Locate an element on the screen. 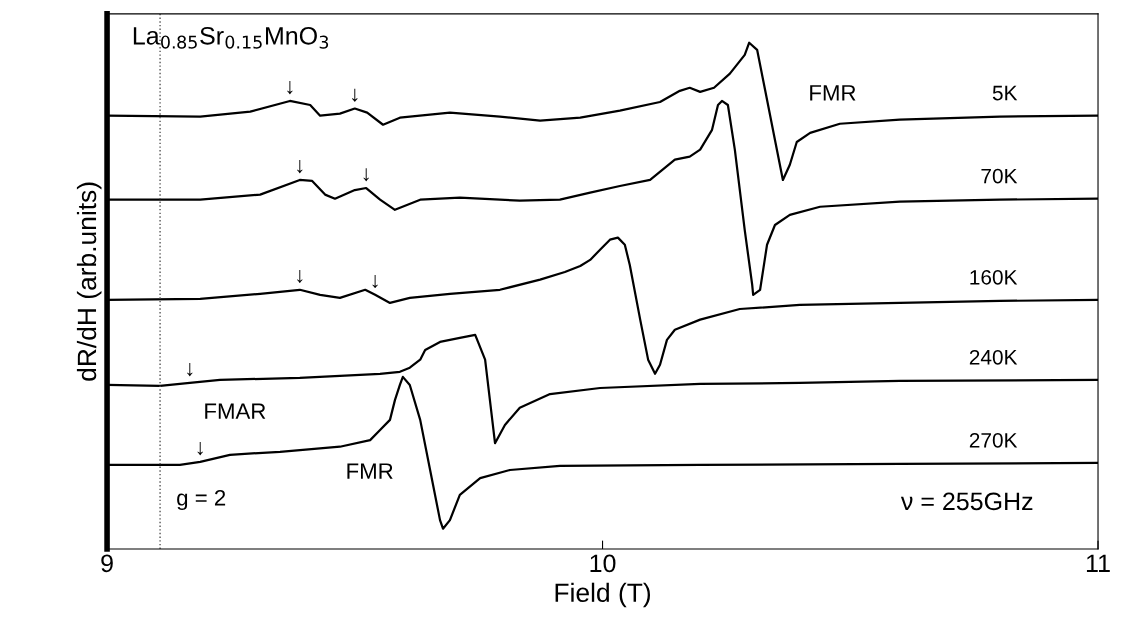 Image resolution: width=1121 pixels, height=631 pixels. series-label: 270K is located at coordinates (993, 440).